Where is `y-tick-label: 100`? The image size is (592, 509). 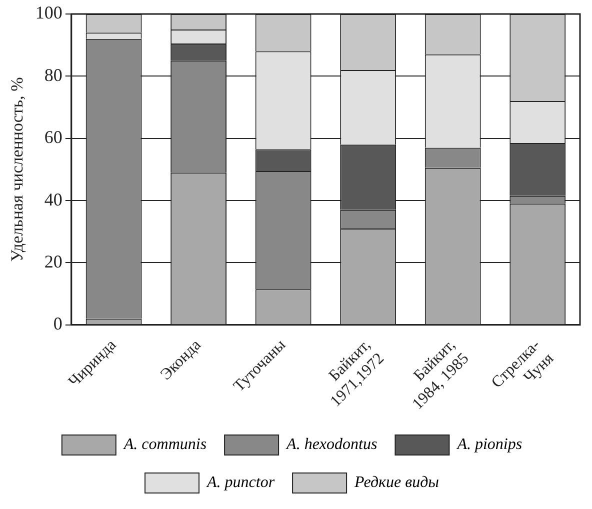 y-tick-label: 100 is located at coordinates (48, 12).